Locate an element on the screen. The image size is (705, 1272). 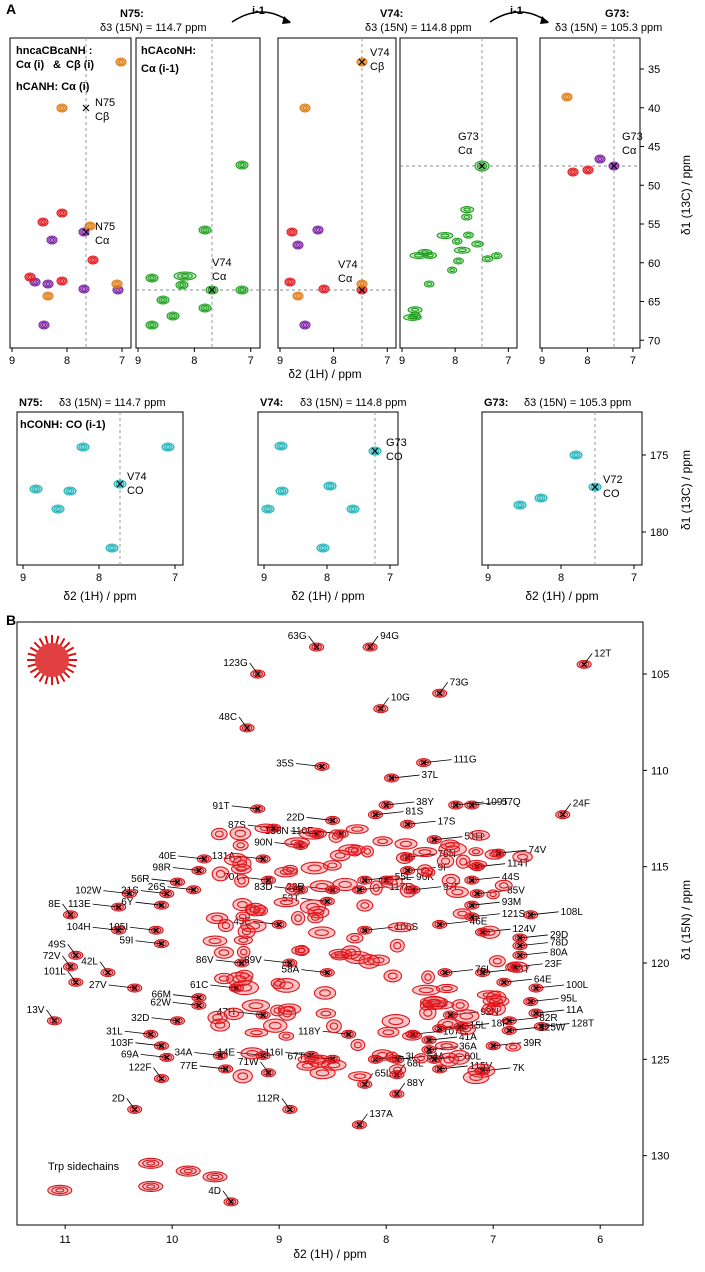
y-tick-label: 55 is located at coordinates (654, 225).